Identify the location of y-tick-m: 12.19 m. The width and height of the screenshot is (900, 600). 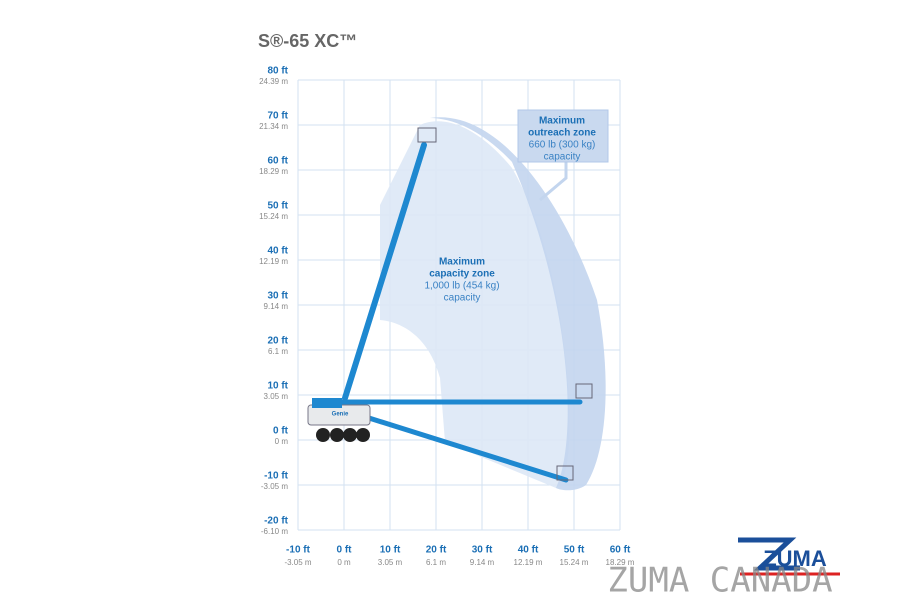
(273, 261).